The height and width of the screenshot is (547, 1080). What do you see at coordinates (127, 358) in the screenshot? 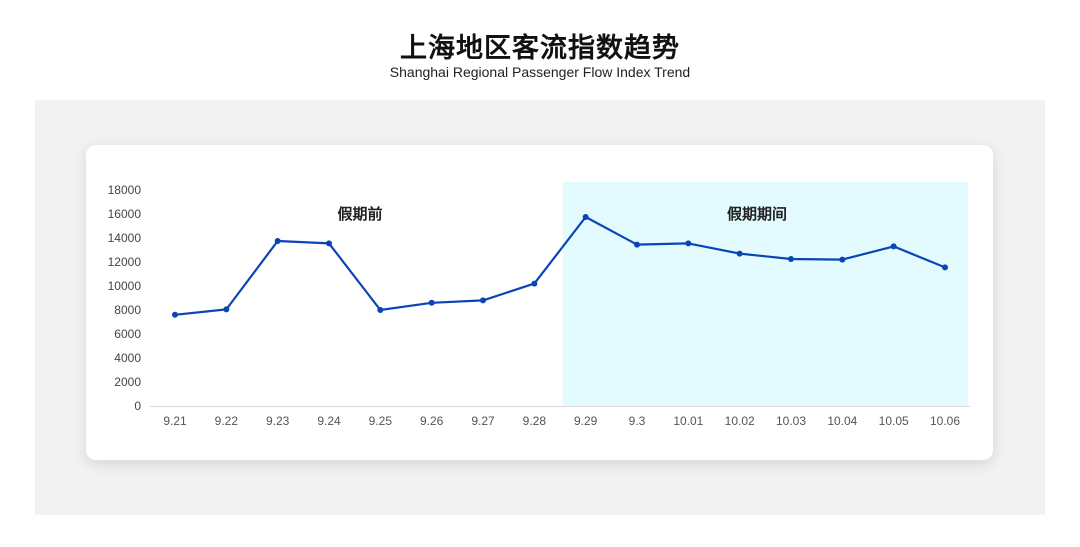
I see `y-tick-label: 4000` at bounding box center [127, 358].